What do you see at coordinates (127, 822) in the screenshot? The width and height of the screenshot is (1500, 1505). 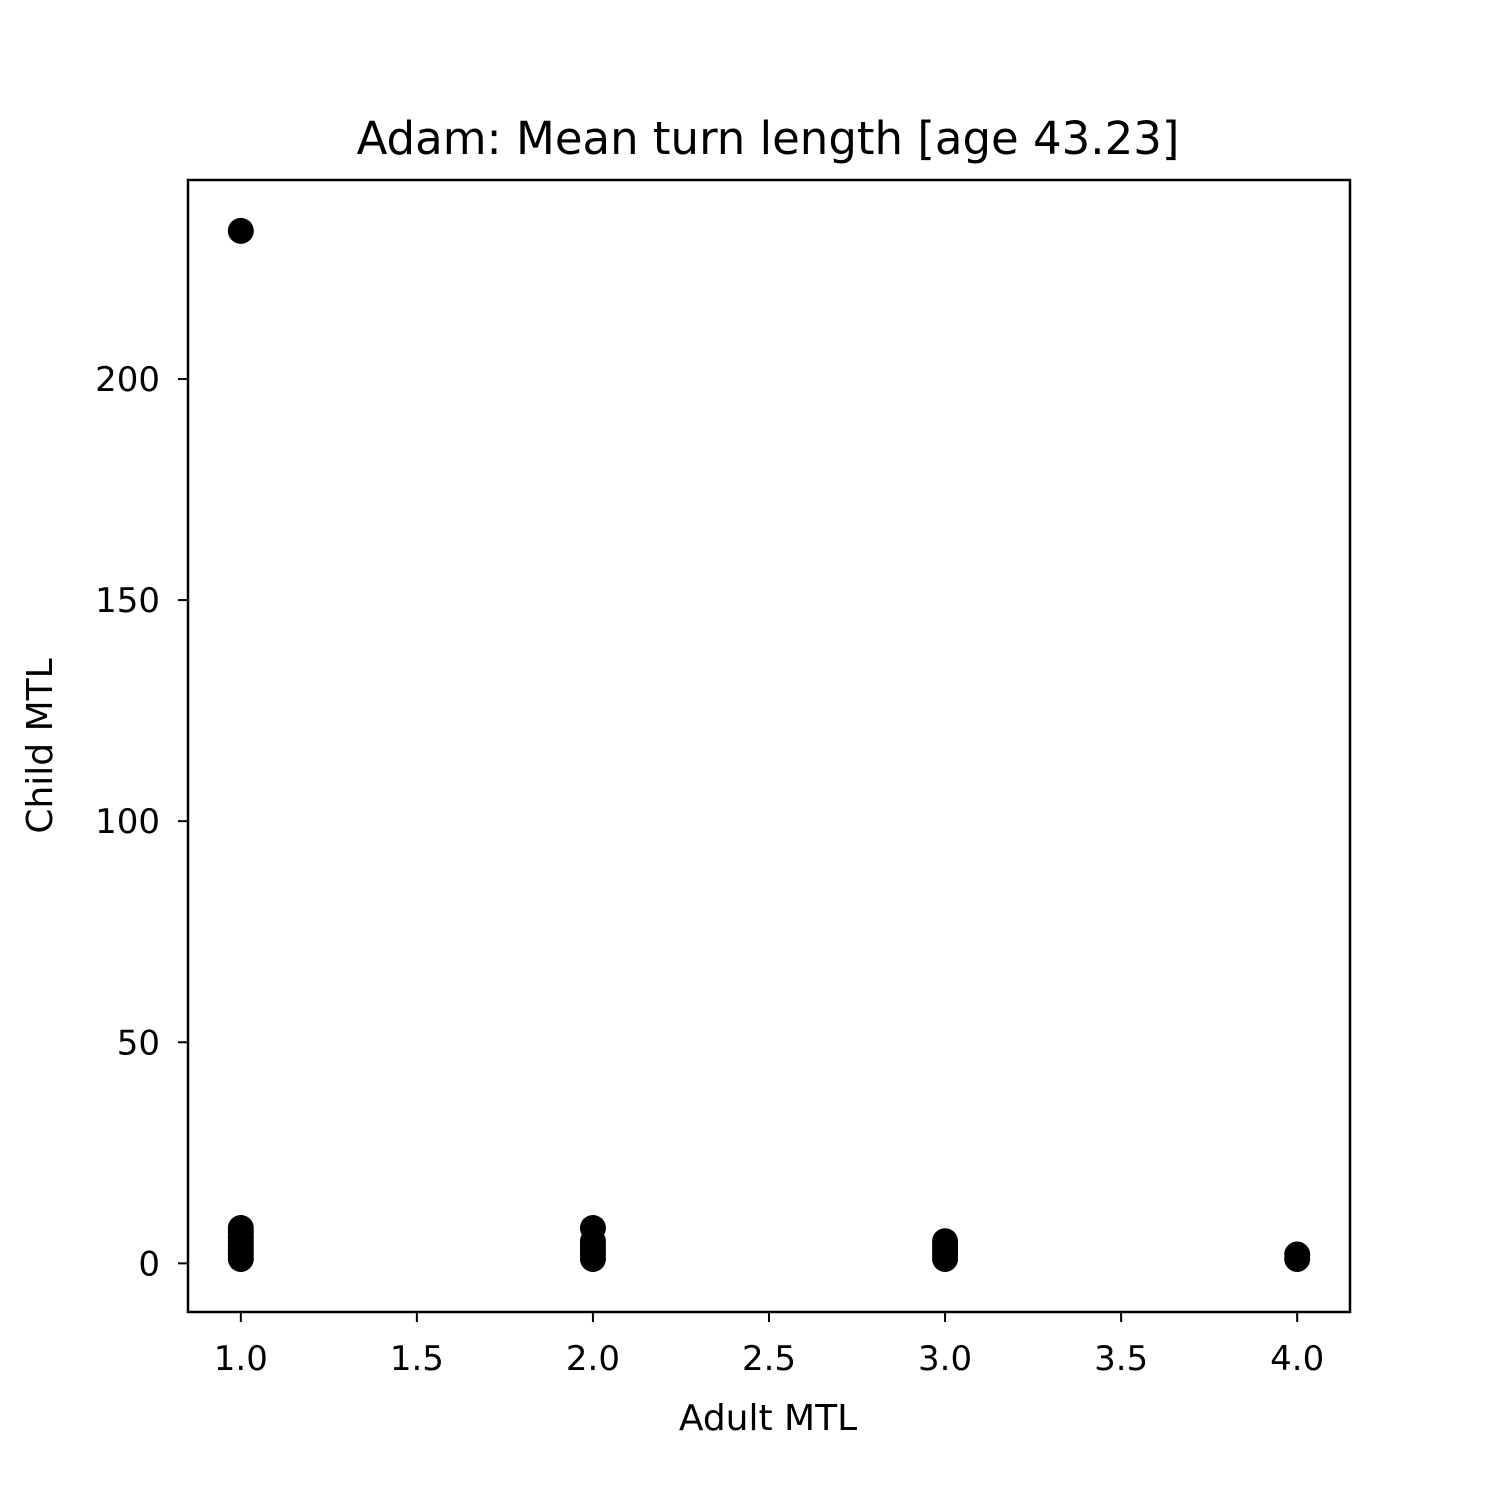 I see `y-tick-label: 100` at bounding box center [127, 822].